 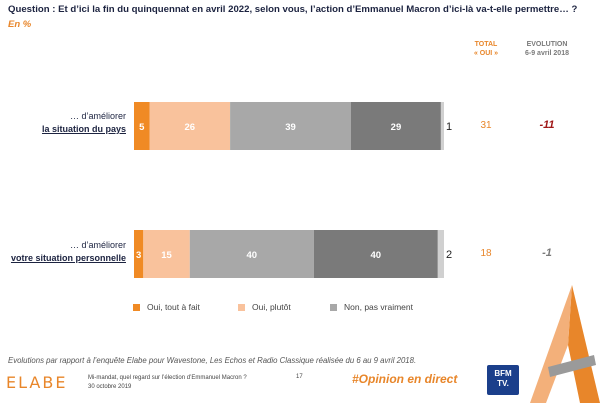 What do you see at coordinates (503, 383) in the screenshot?
I see `bfm-logo-line2: TV.` at bounding box center [503, 383].